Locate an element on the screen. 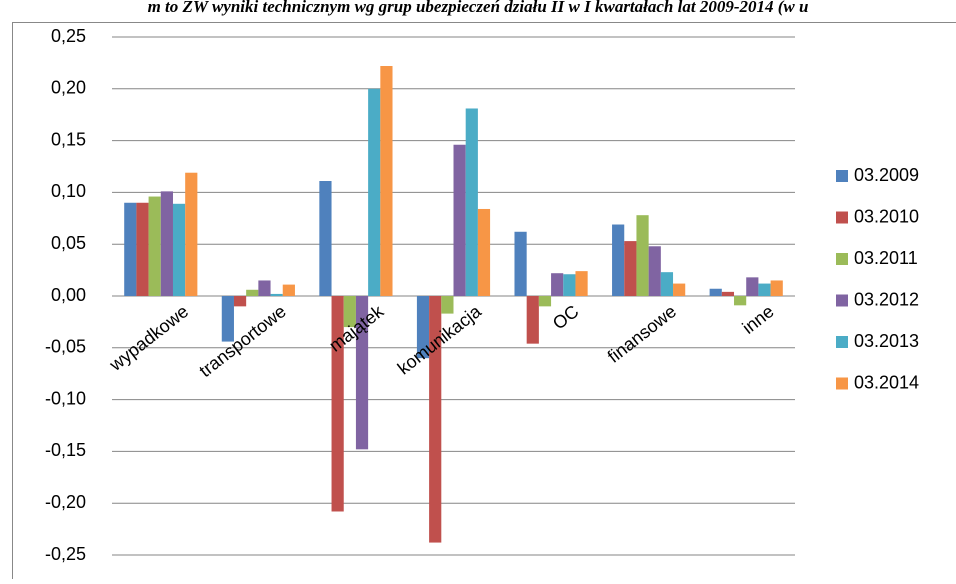 The width and height of the screenshot is (956, 584). legend-label: 03.2009 is located at coordinates (886, 175).